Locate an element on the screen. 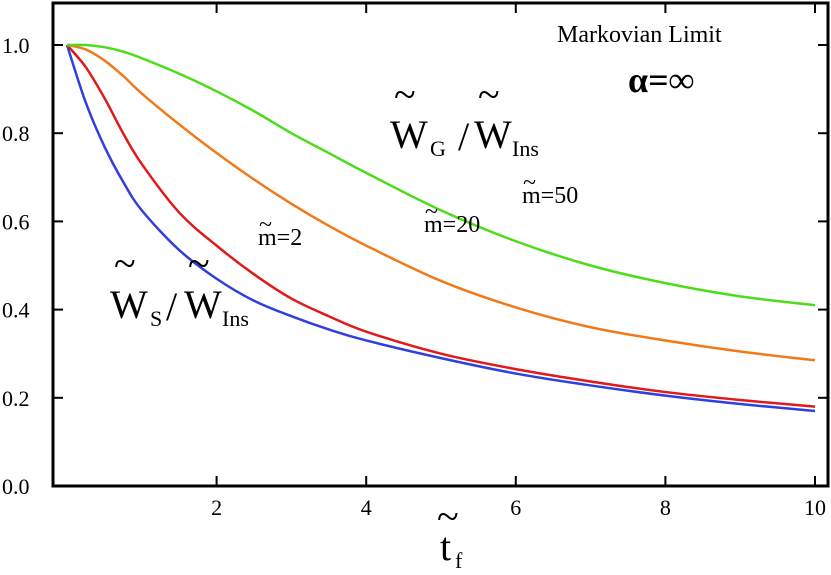  ratio-s-tilde-1: ~ is located at coordinates (125, 263).